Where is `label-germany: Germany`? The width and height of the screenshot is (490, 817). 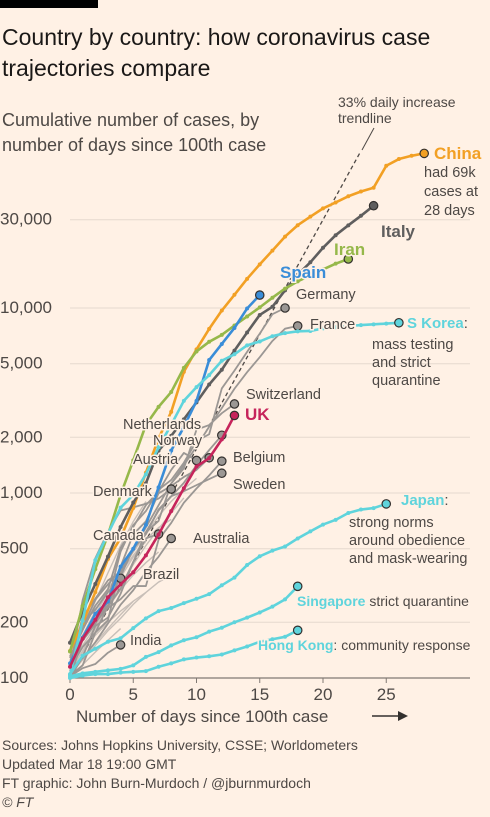 label-germany: Germany is located at coordinates (326, 295).